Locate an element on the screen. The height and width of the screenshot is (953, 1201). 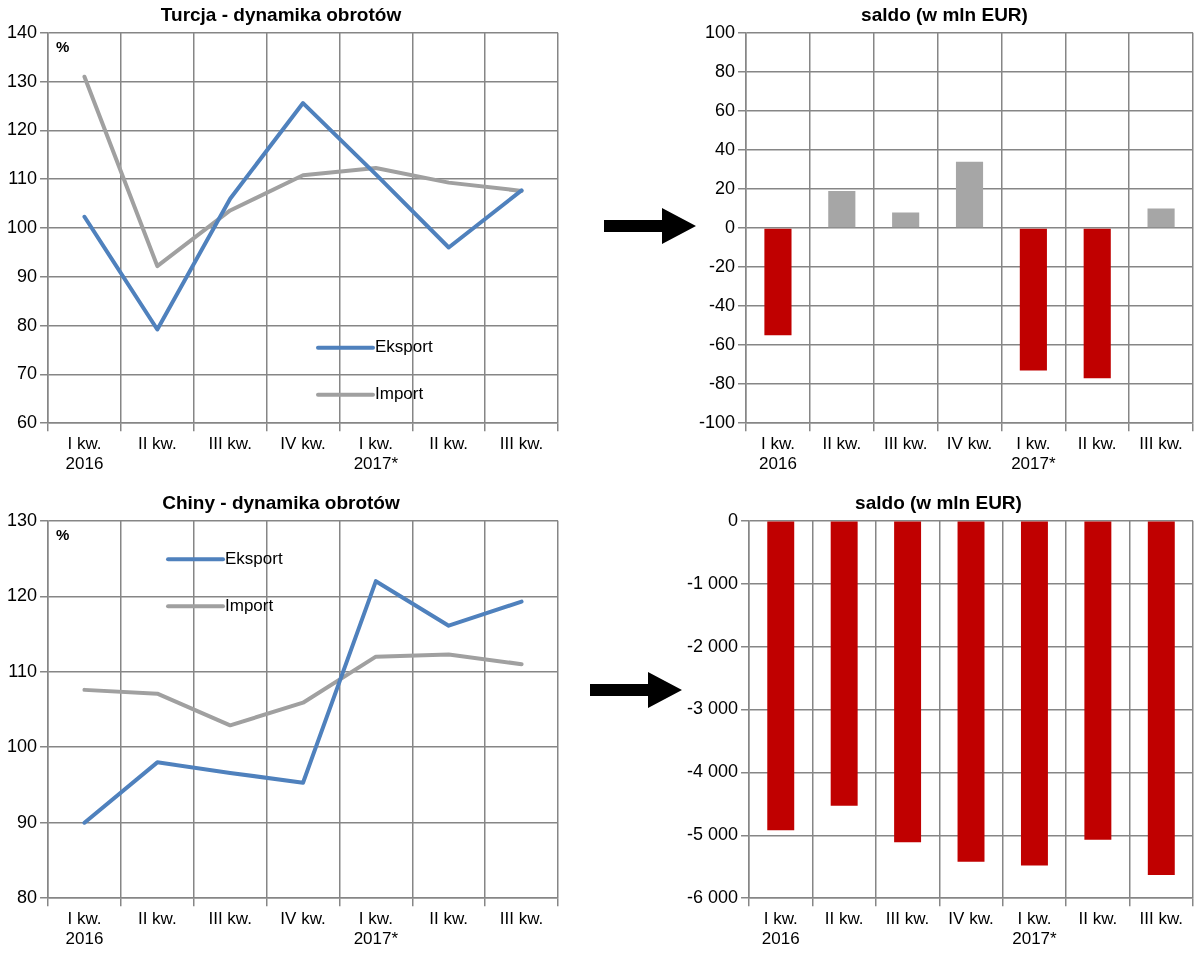
y-tick-label: -5 000 is located at coordinates (712, 834).